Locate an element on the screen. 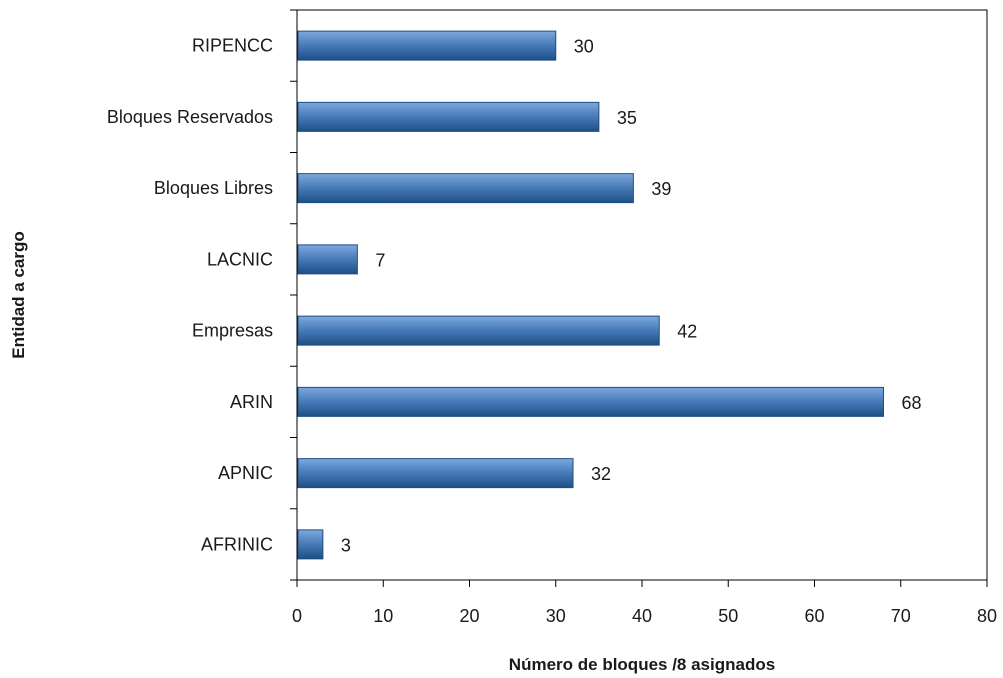  category-label: RIPENCC is located at coordinates (232, 46).